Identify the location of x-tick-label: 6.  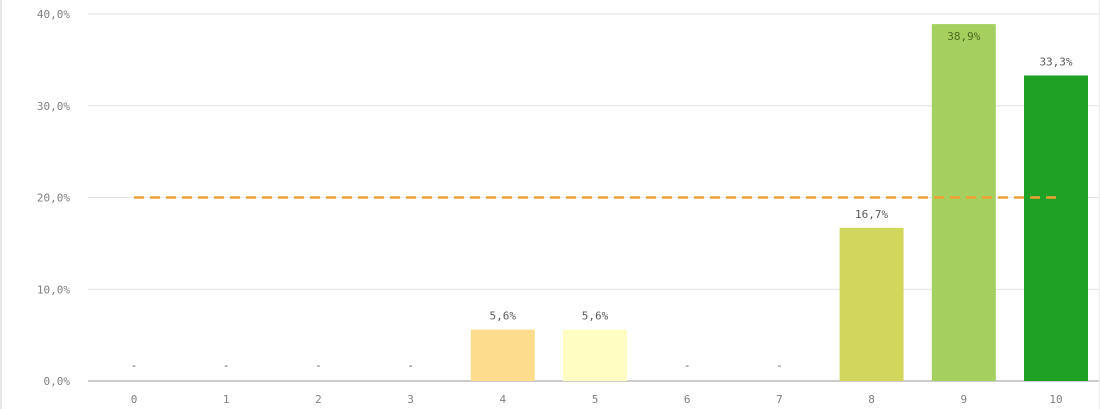
(687, 399).